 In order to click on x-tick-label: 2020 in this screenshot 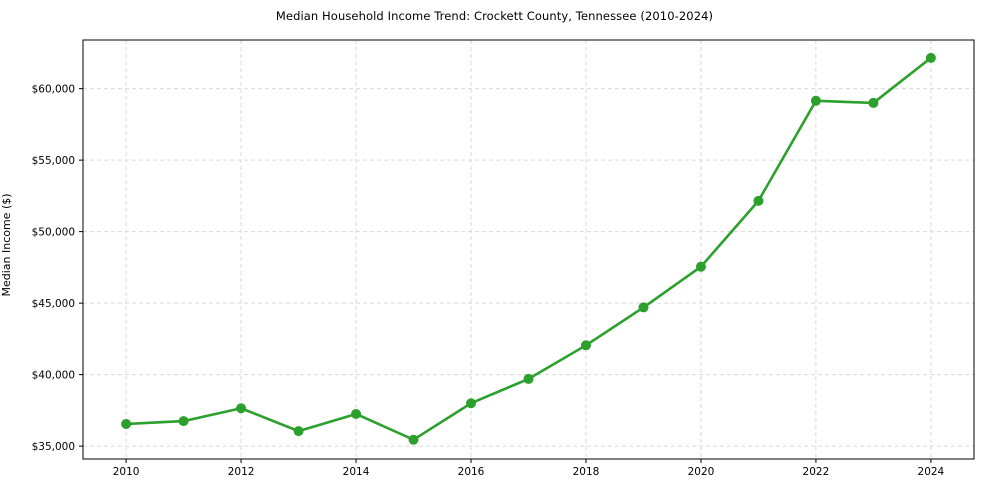, I will do `click(701, 472)`.